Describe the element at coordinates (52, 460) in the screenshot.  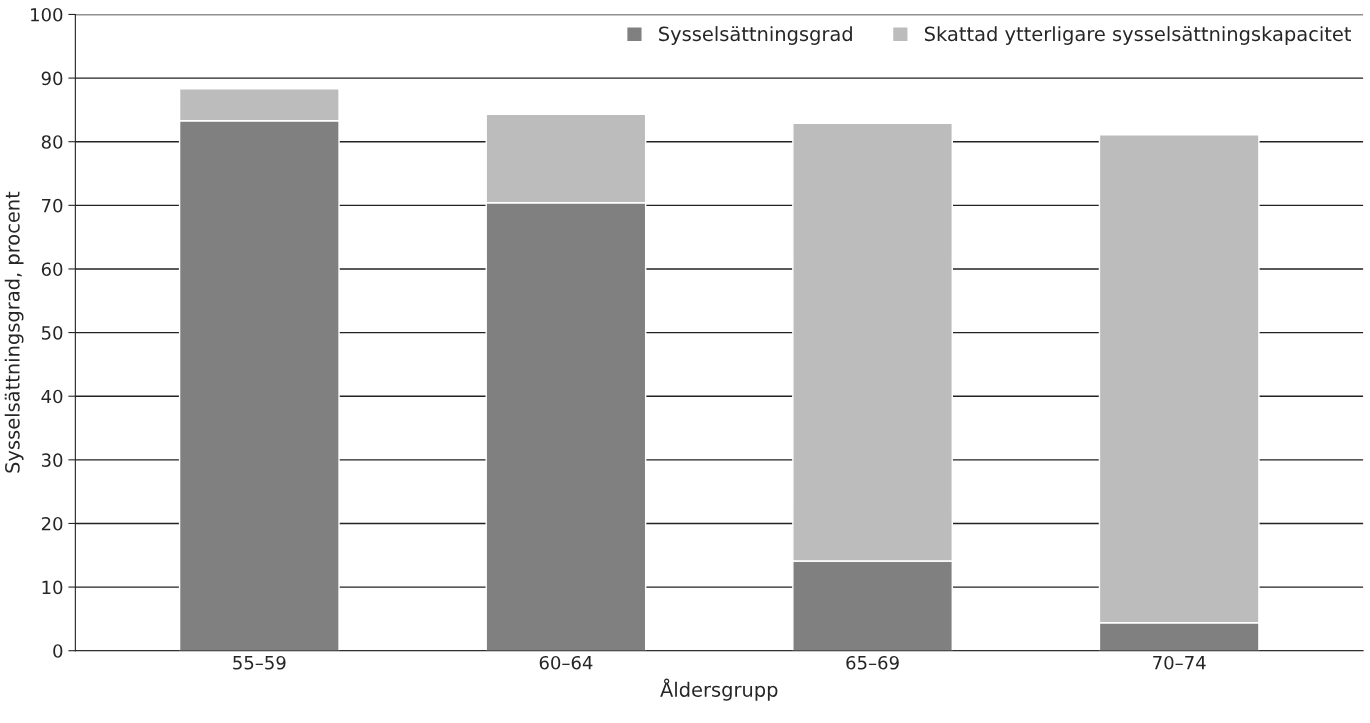
I see `y-tick-label: 30` at that location.